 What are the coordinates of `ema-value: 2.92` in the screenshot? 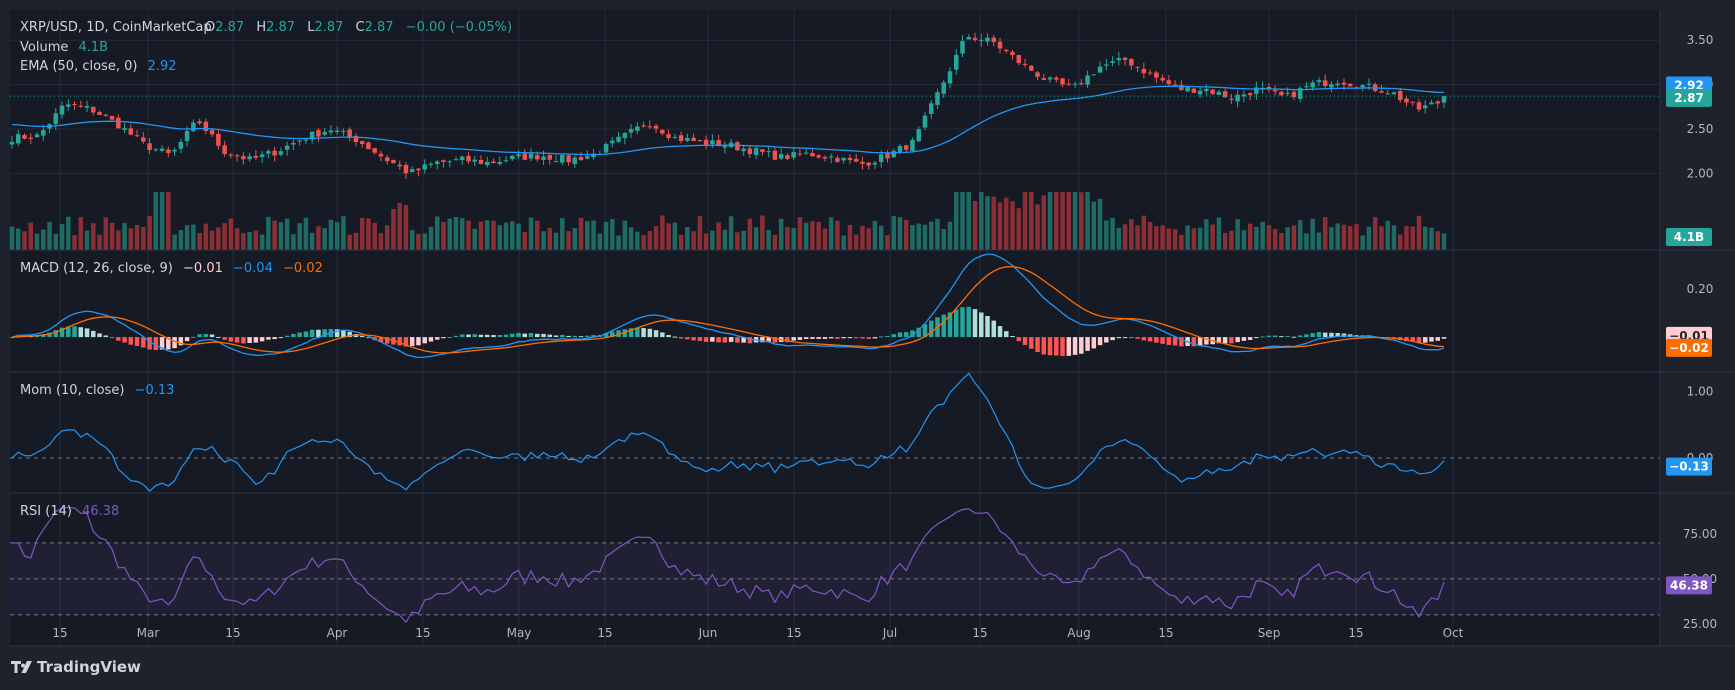 It's located at (162, 66).